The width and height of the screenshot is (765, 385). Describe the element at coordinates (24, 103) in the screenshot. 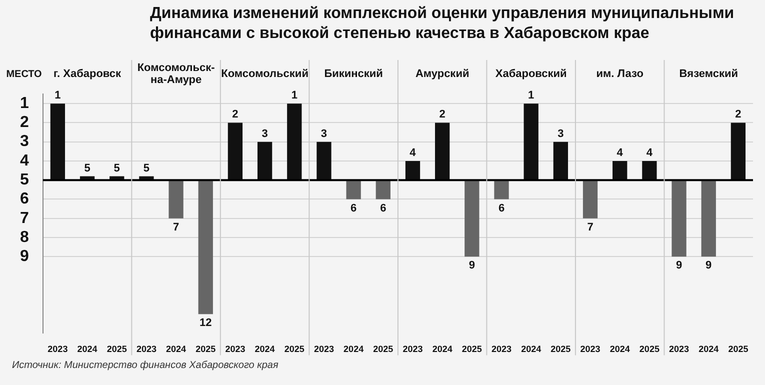

I see `y-tick-label: 1` at that location.